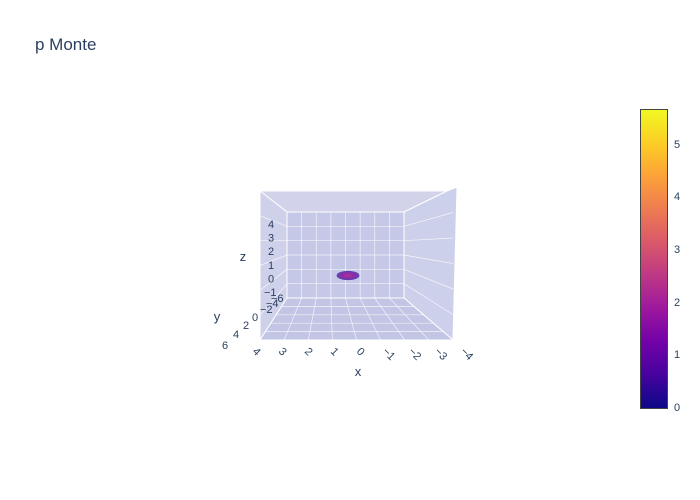 The image size is (700, 500). Describe the element at coordinates (654, 259) in the screenshot. I see `colorbar` at that location.